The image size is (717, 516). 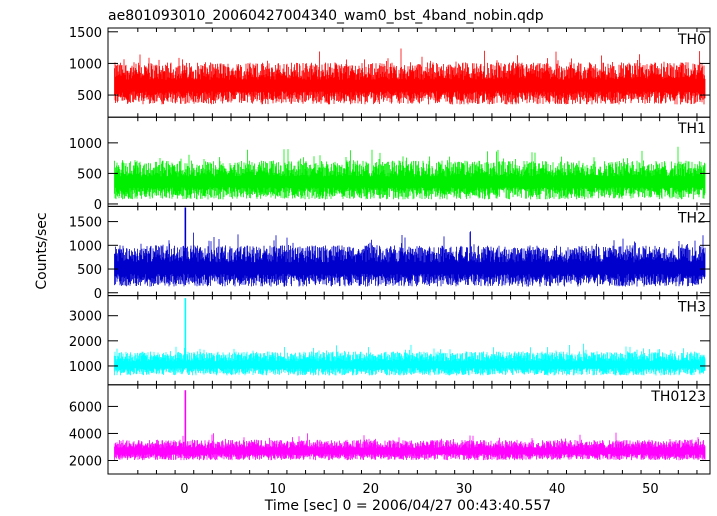 What do you see at coordinates (371, 489) in the screenshot?
I see `x-tick-label: 20` at bounding box center [371, 489].